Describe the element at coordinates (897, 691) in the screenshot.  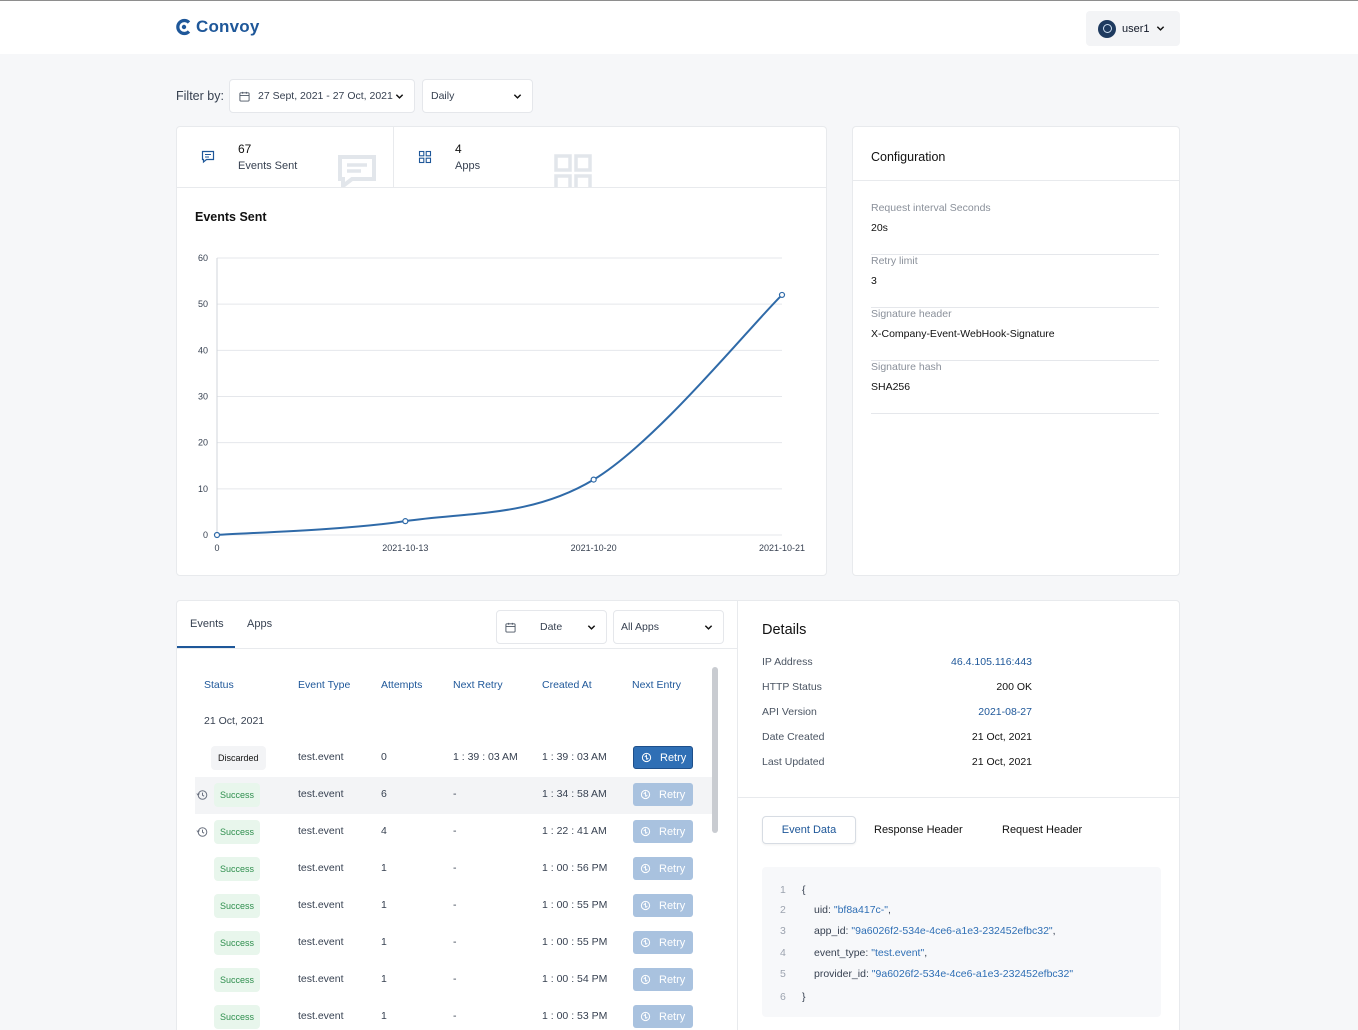
I see `detail-http-status: HTTP Status 200 OK` at that location.